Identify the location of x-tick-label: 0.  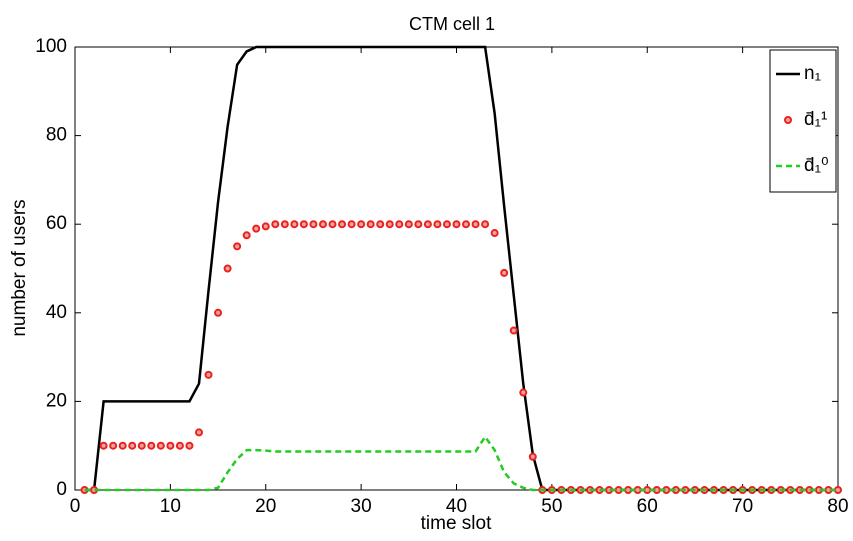
(75, 506).